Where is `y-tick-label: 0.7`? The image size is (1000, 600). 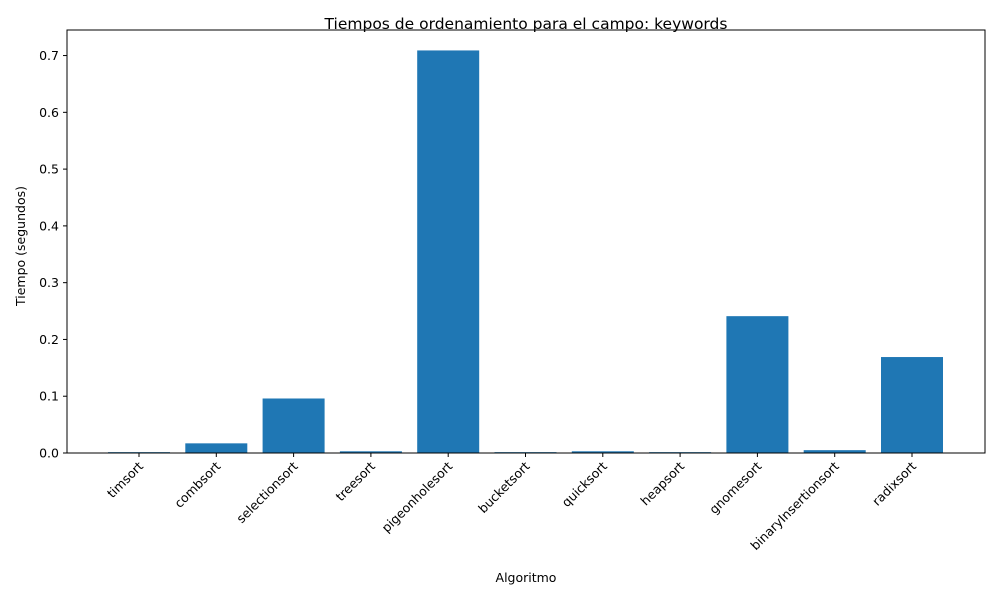 y-tick-label: 0.7 is located at coordinates (49, 55).